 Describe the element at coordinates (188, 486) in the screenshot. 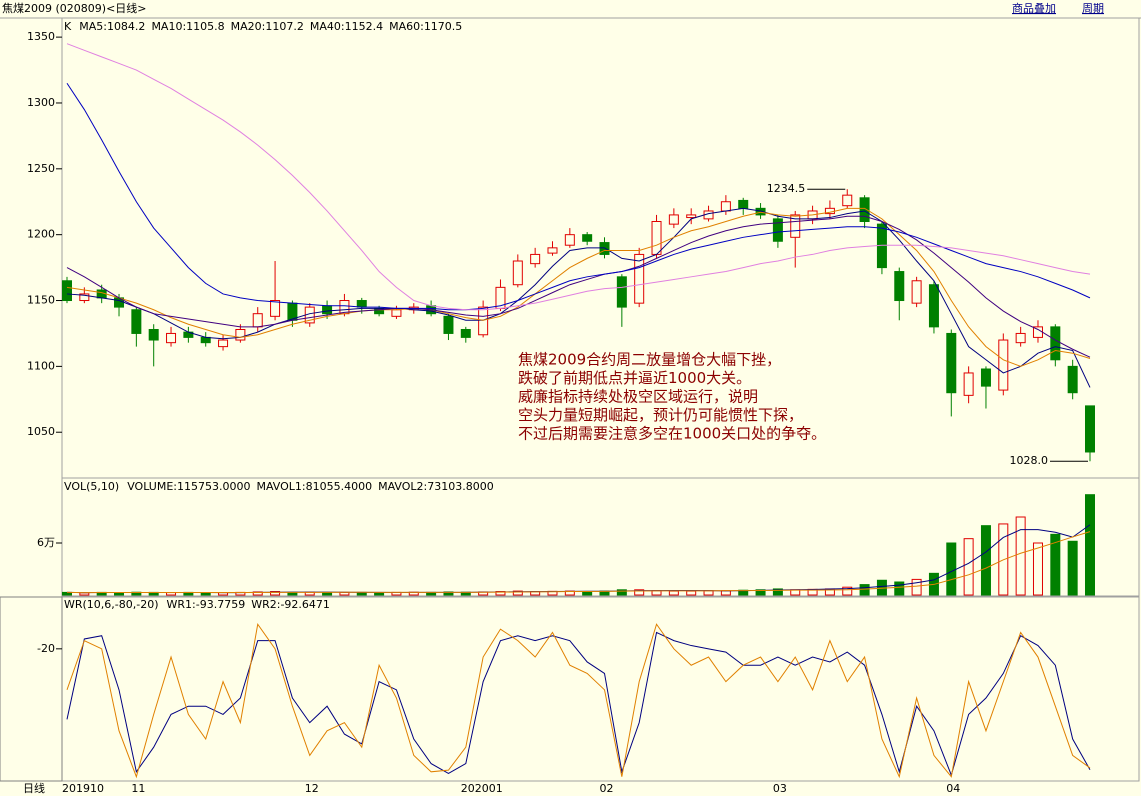

I see `legend-entry: VOLUME:115753.0000` at that location.